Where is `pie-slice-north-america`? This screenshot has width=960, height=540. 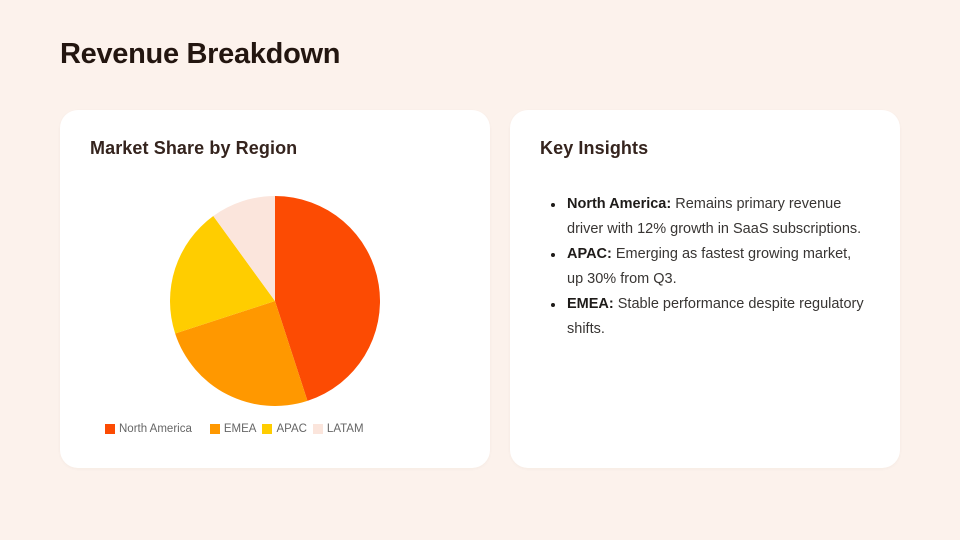
pie-slice-north-america is located at coordinates (328, 298).